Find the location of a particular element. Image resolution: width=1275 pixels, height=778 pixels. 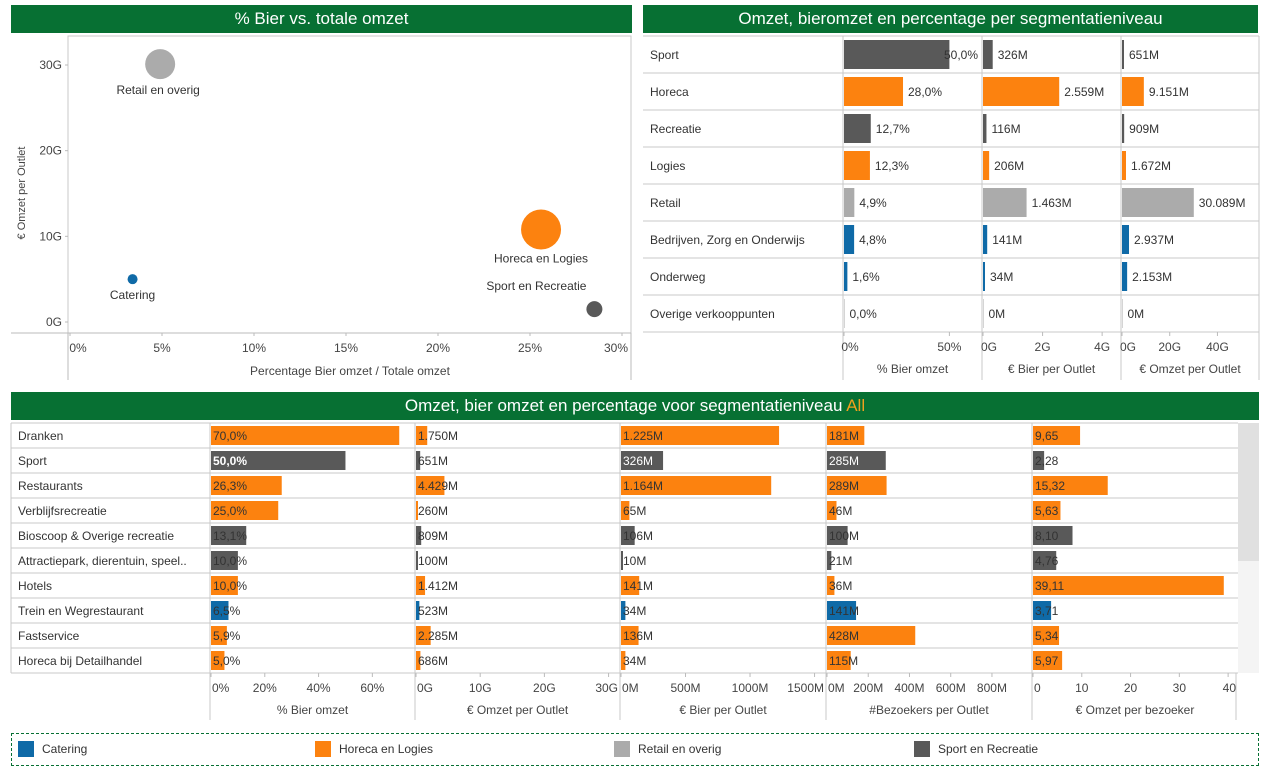

bar-value-label: 2,28 is located at coordinates (1047, 461).